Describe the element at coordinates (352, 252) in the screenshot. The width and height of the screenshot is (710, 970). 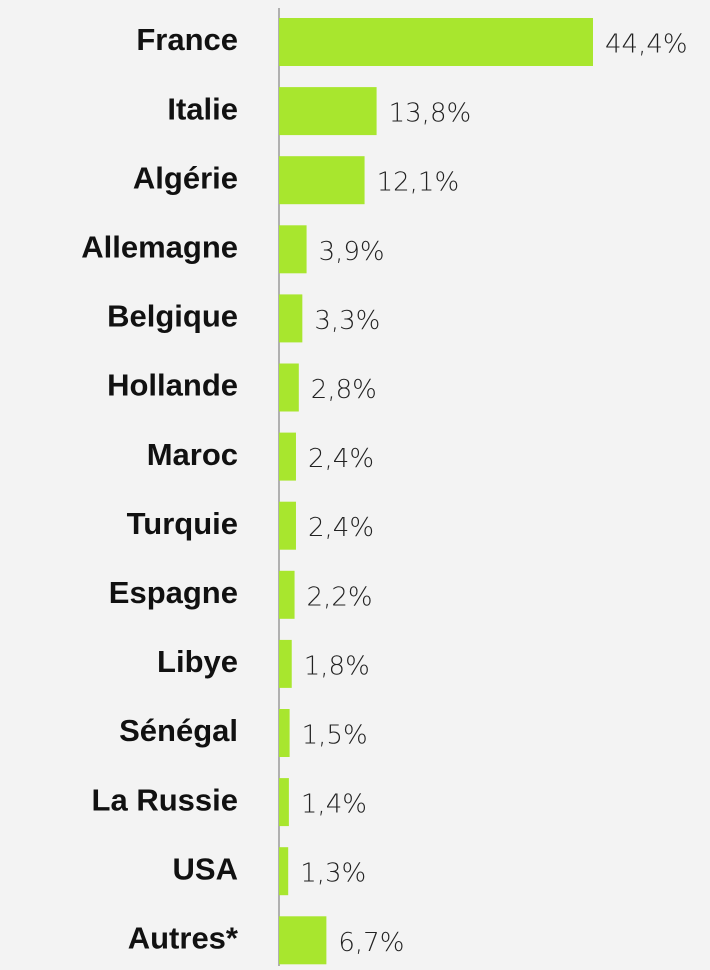
I see `value-label: 3,9%` at that location.